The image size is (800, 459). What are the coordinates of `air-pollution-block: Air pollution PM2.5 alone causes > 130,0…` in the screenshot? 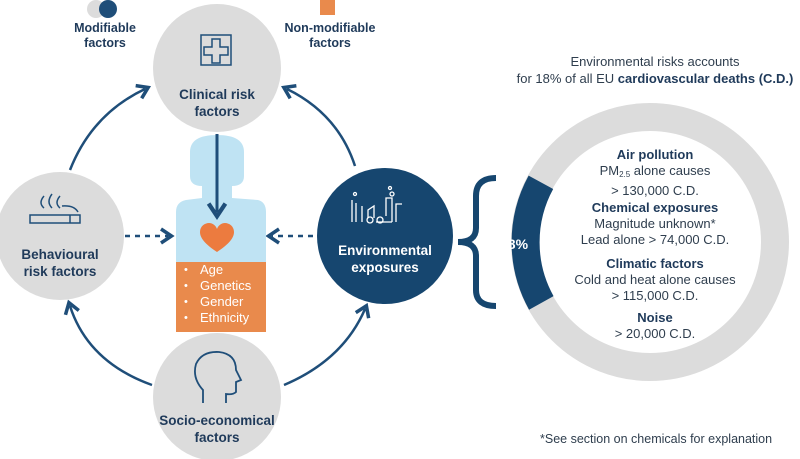 It's located at (655, 173).